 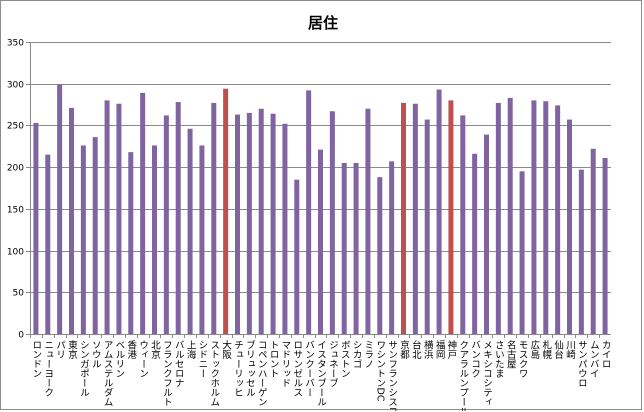 What do you see at coordinates (202, 359) in the screenshot?
I see `x-category-label: シドニー` at bounding box center [202, 359].